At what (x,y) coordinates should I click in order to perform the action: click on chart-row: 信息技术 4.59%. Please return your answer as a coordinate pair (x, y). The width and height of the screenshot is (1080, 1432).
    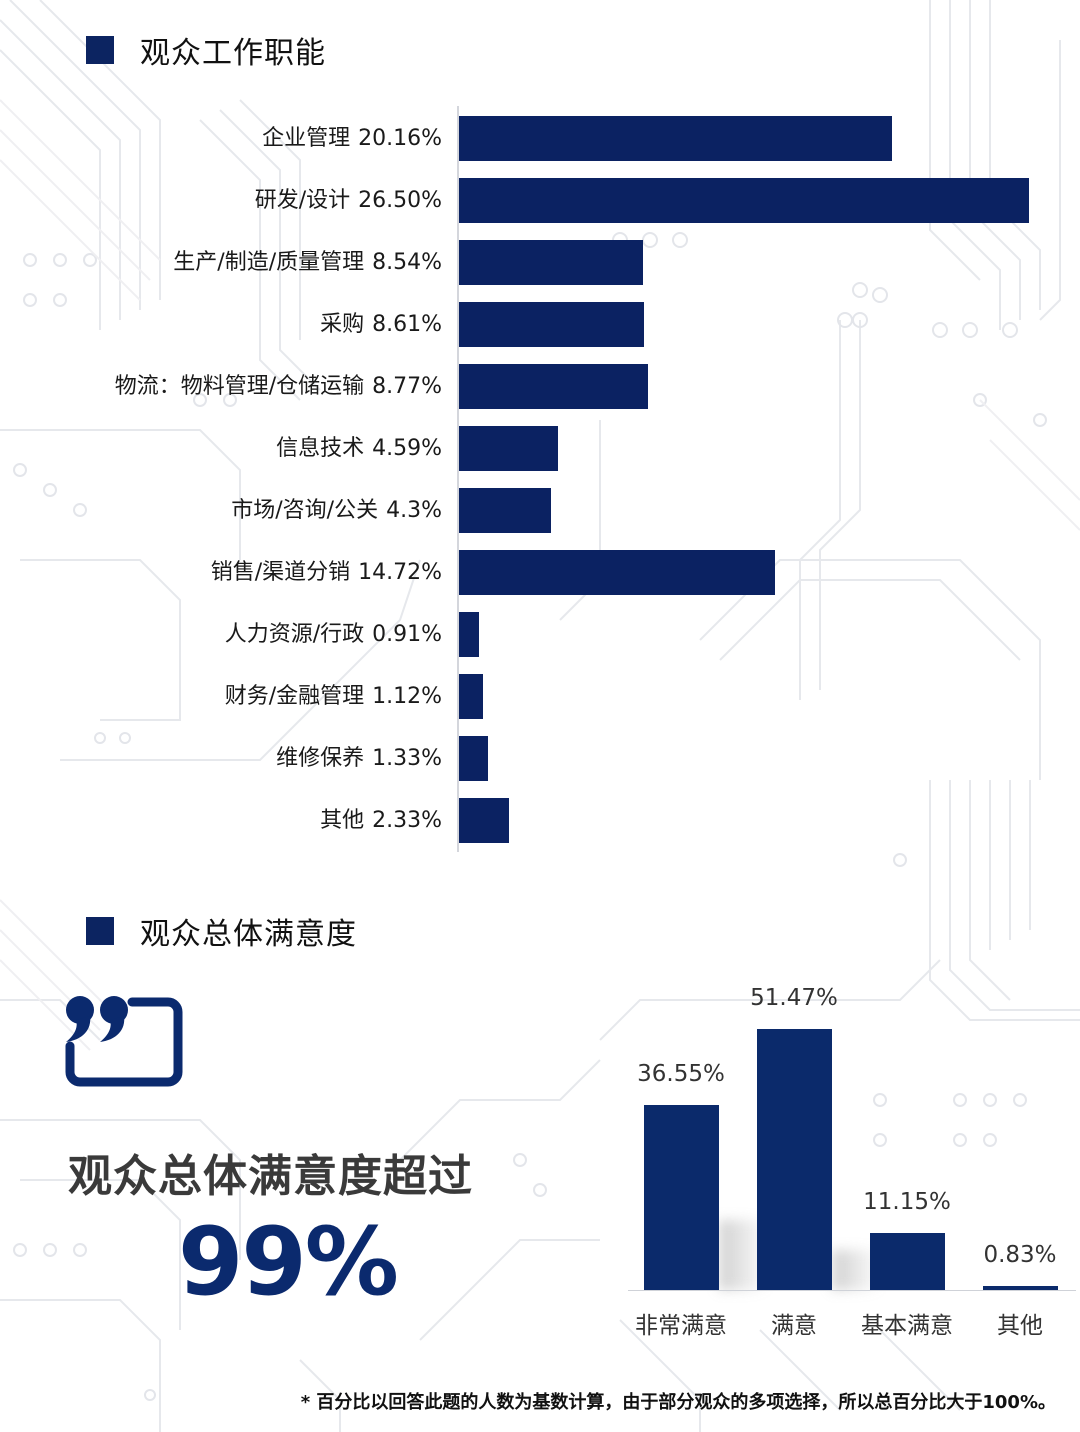
    Looking at the image, I should click on (540, 448).